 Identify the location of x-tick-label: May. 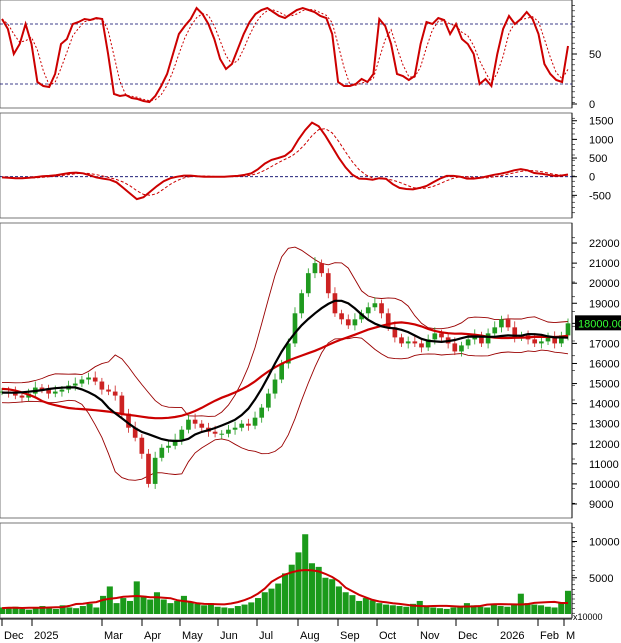
(192, 636).